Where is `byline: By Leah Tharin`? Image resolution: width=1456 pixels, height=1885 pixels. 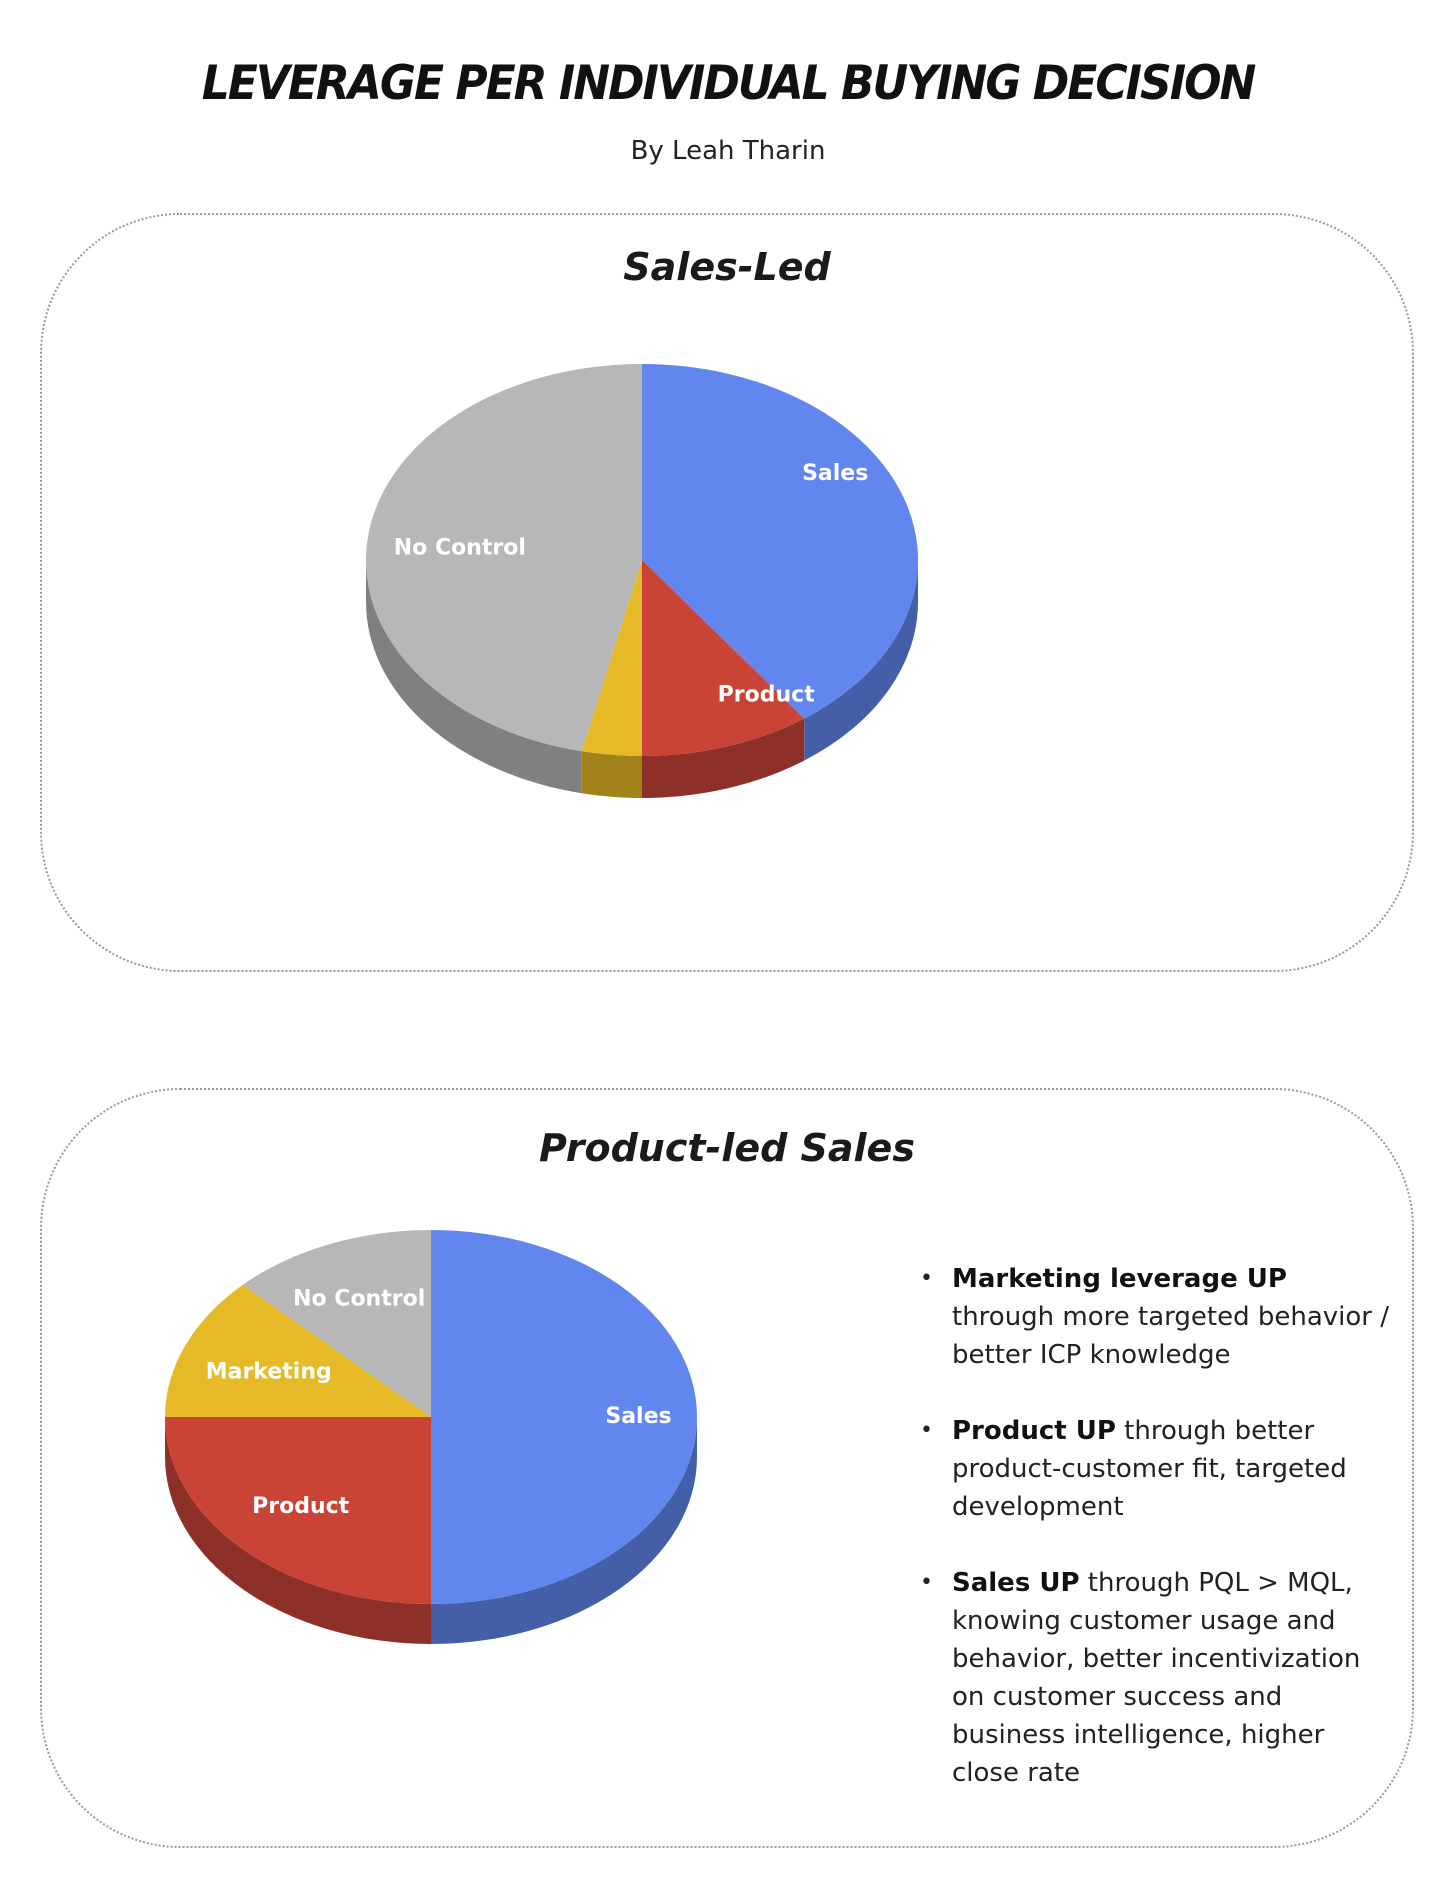
byline: By Leah Tharin is located at coordinates (728, 151).